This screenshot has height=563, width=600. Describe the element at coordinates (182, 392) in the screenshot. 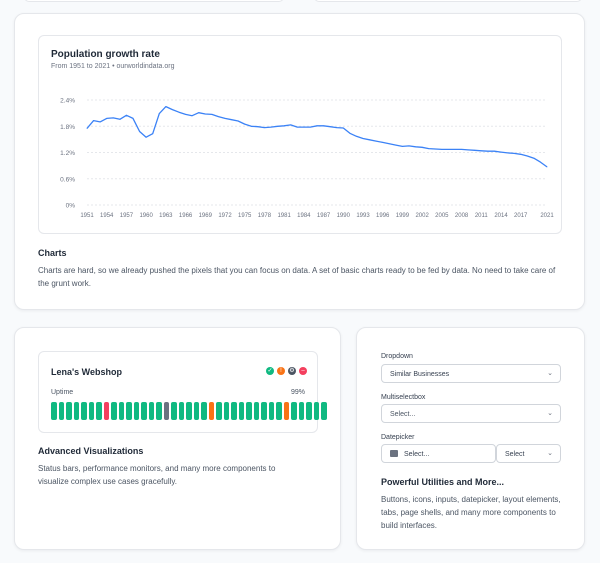

I see `webshop-status-panel: Lena's Webshop ✓! ⚙ – Uptime 99%` at that location.